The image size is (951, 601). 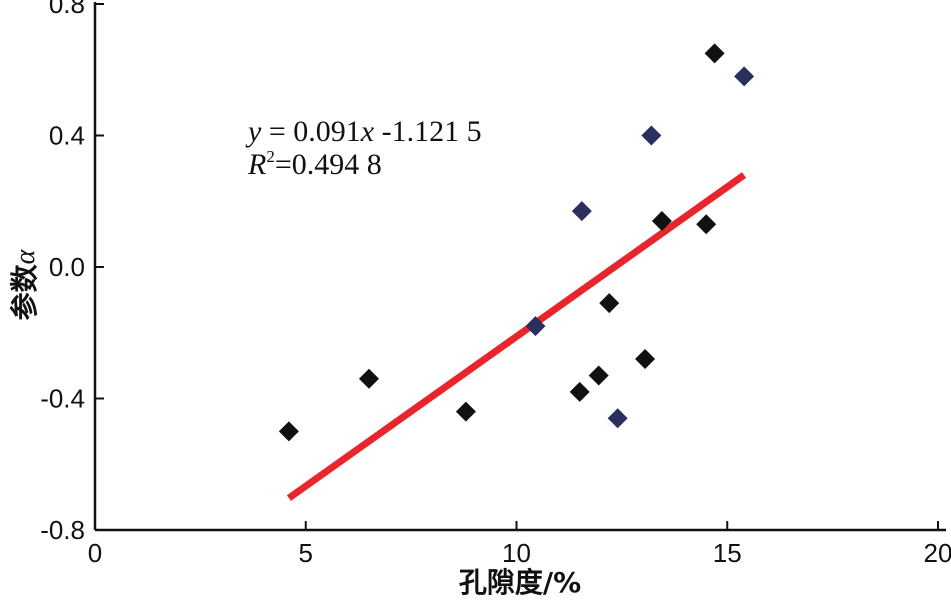 I want to click on x-tick-label: 20, so click(x=937, y=553).